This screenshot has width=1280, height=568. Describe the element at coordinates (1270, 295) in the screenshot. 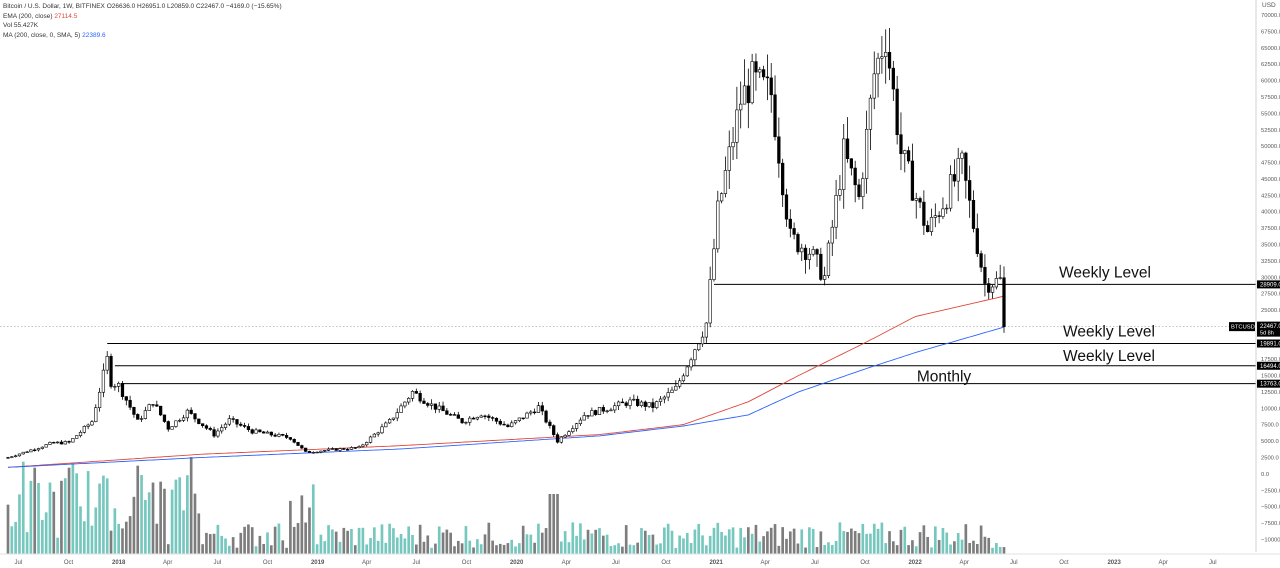

I see `price-tick-label: 27500.0` at that location.